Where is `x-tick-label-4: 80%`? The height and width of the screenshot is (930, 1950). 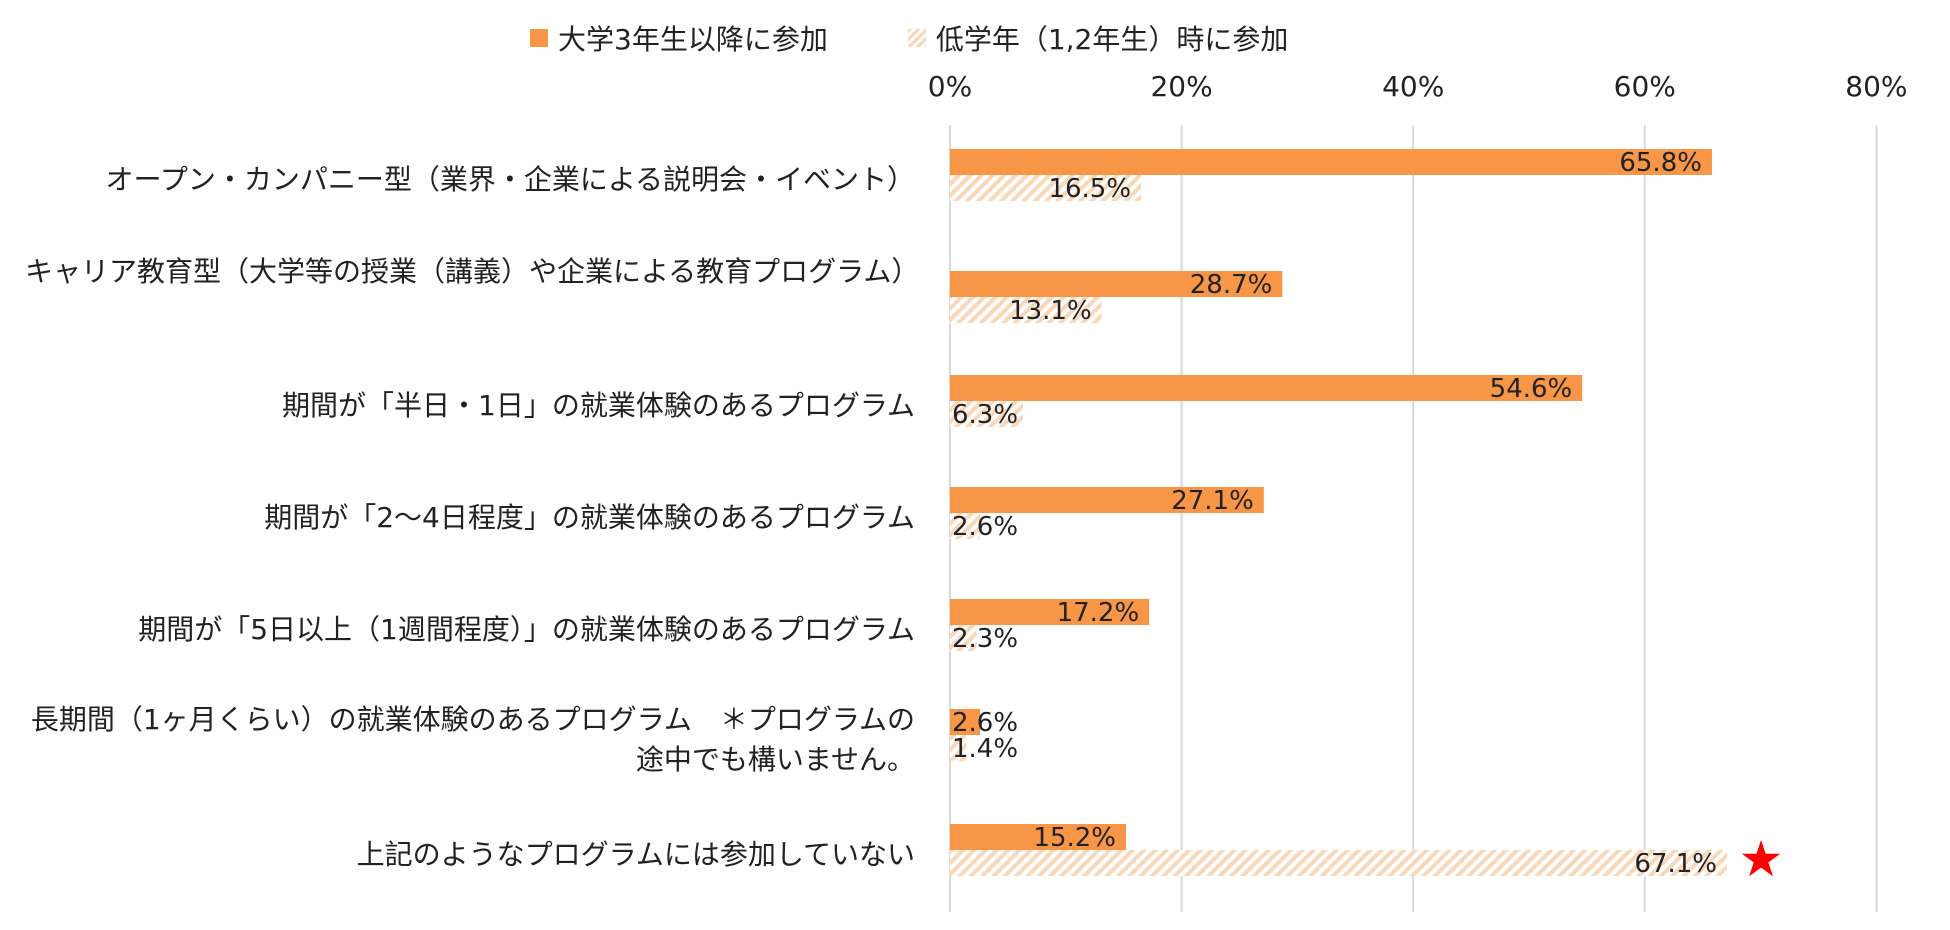
x-tick-label-4: 80% is located at coordinates (1876, 86).